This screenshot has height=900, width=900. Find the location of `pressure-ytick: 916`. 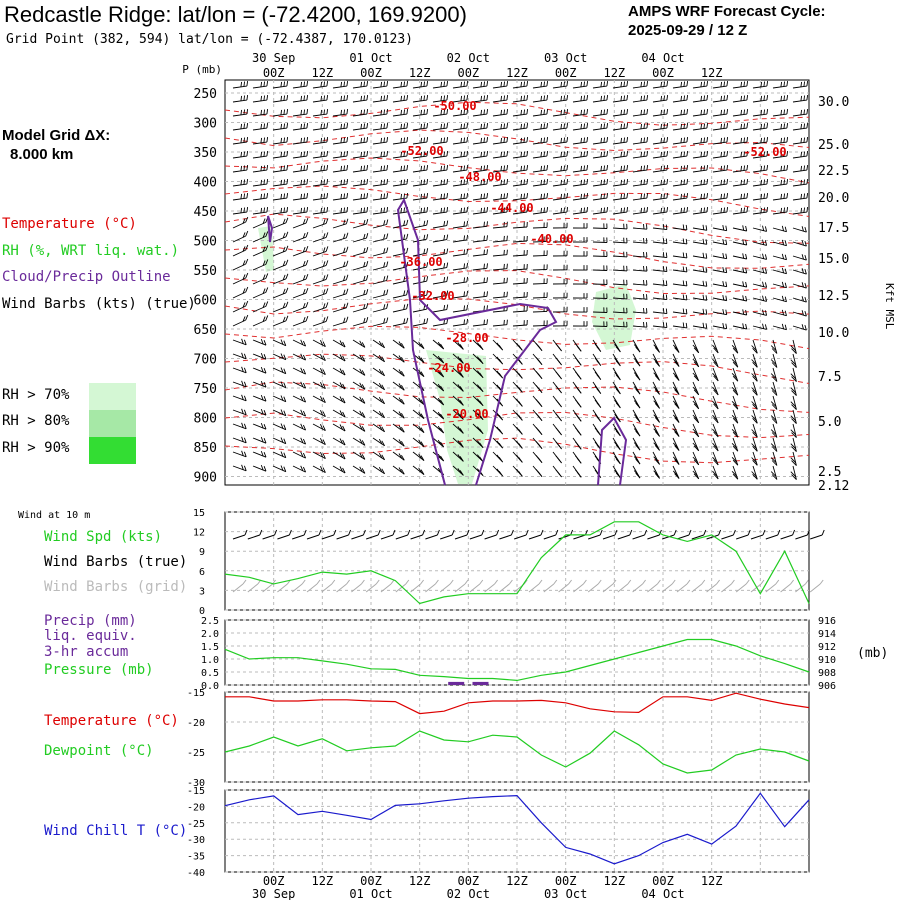

pressure-ytick: 916 is located at coordinates (827, 621).